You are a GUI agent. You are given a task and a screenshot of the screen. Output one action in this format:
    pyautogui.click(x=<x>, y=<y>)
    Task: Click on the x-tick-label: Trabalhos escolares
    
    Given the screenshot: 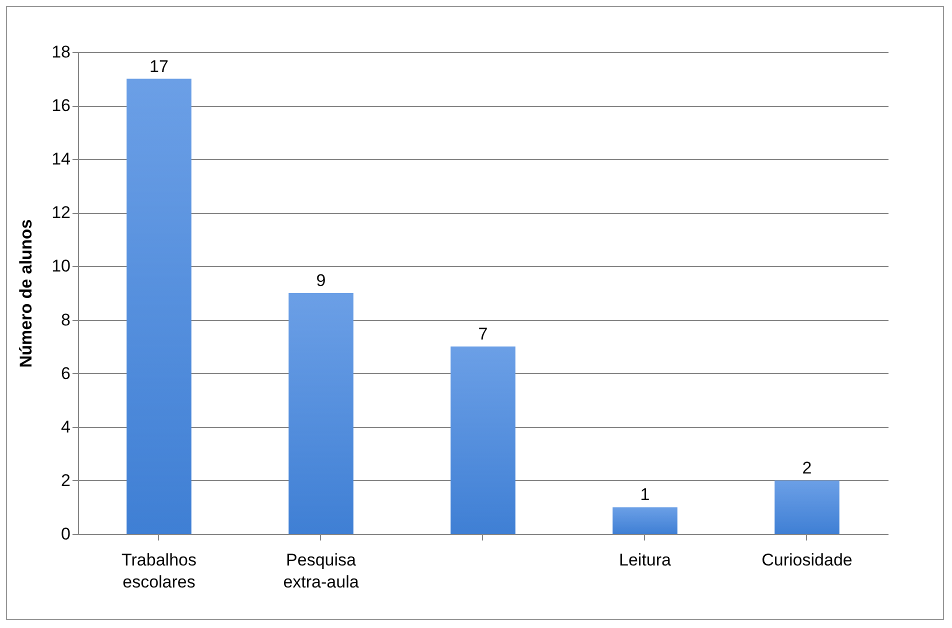 What is the action you would take?
    pyautogui.click(x=159, y=571)
    